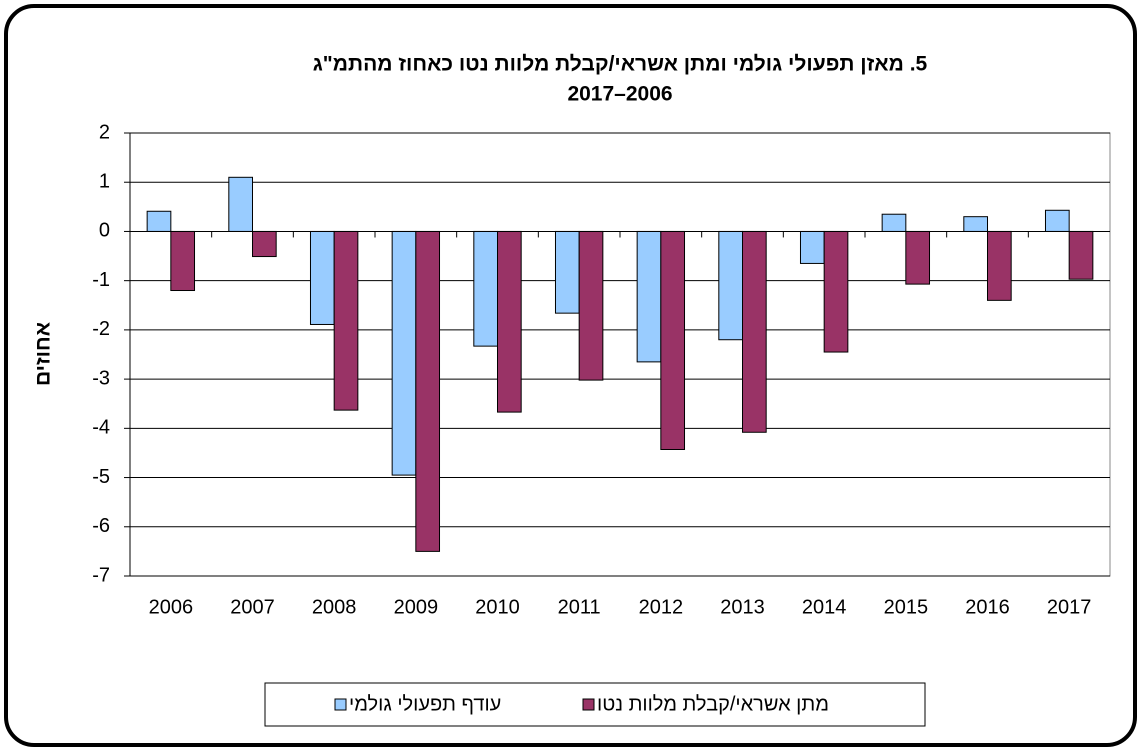 The width and height of the screenshot is (1141, 756). What do you see at coordinates (104, 132) in the screenshot?
I see `y-tick-label: 2` at bounding box center [104, 132].